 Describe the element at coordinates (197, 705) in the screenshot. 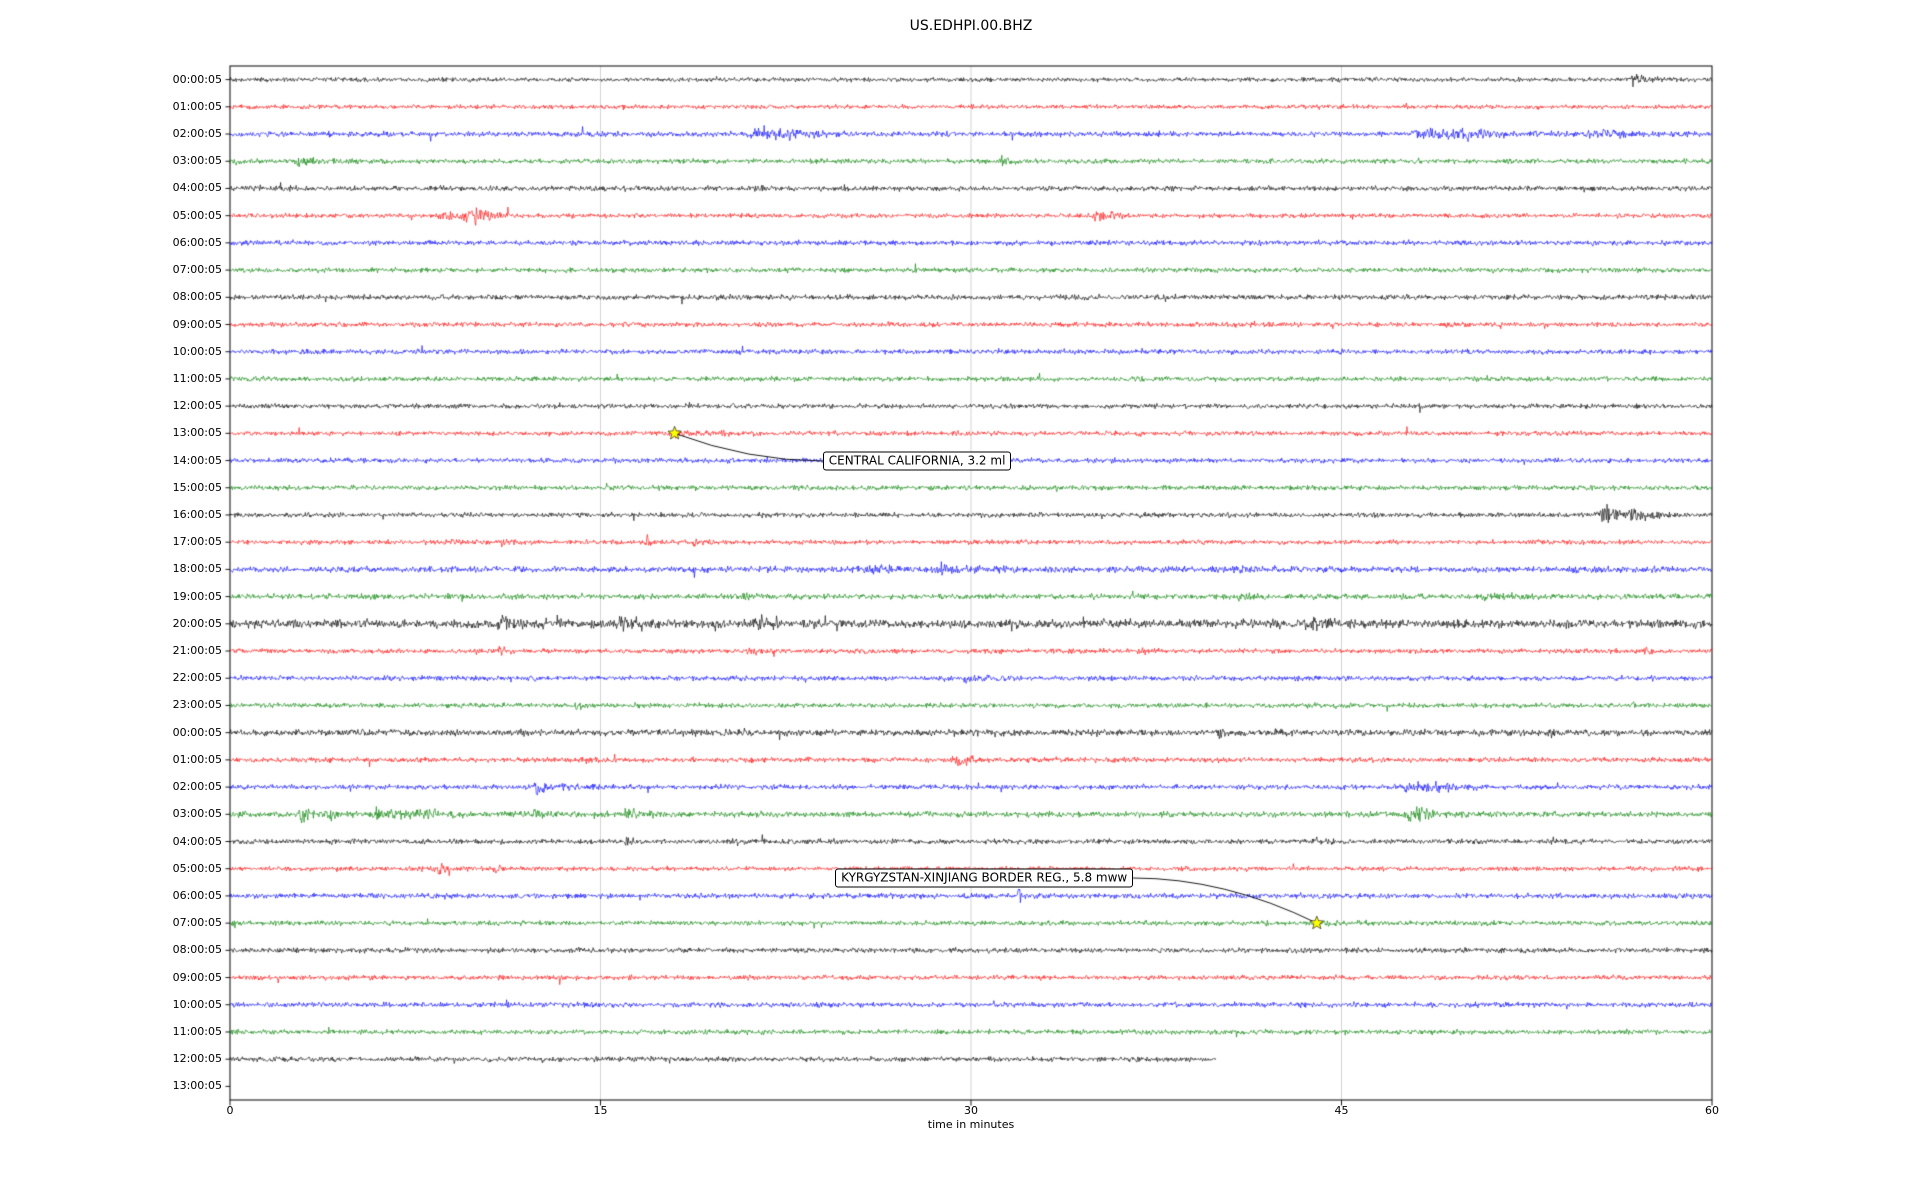

I see `row-time-label: 23:00:05` at that location.